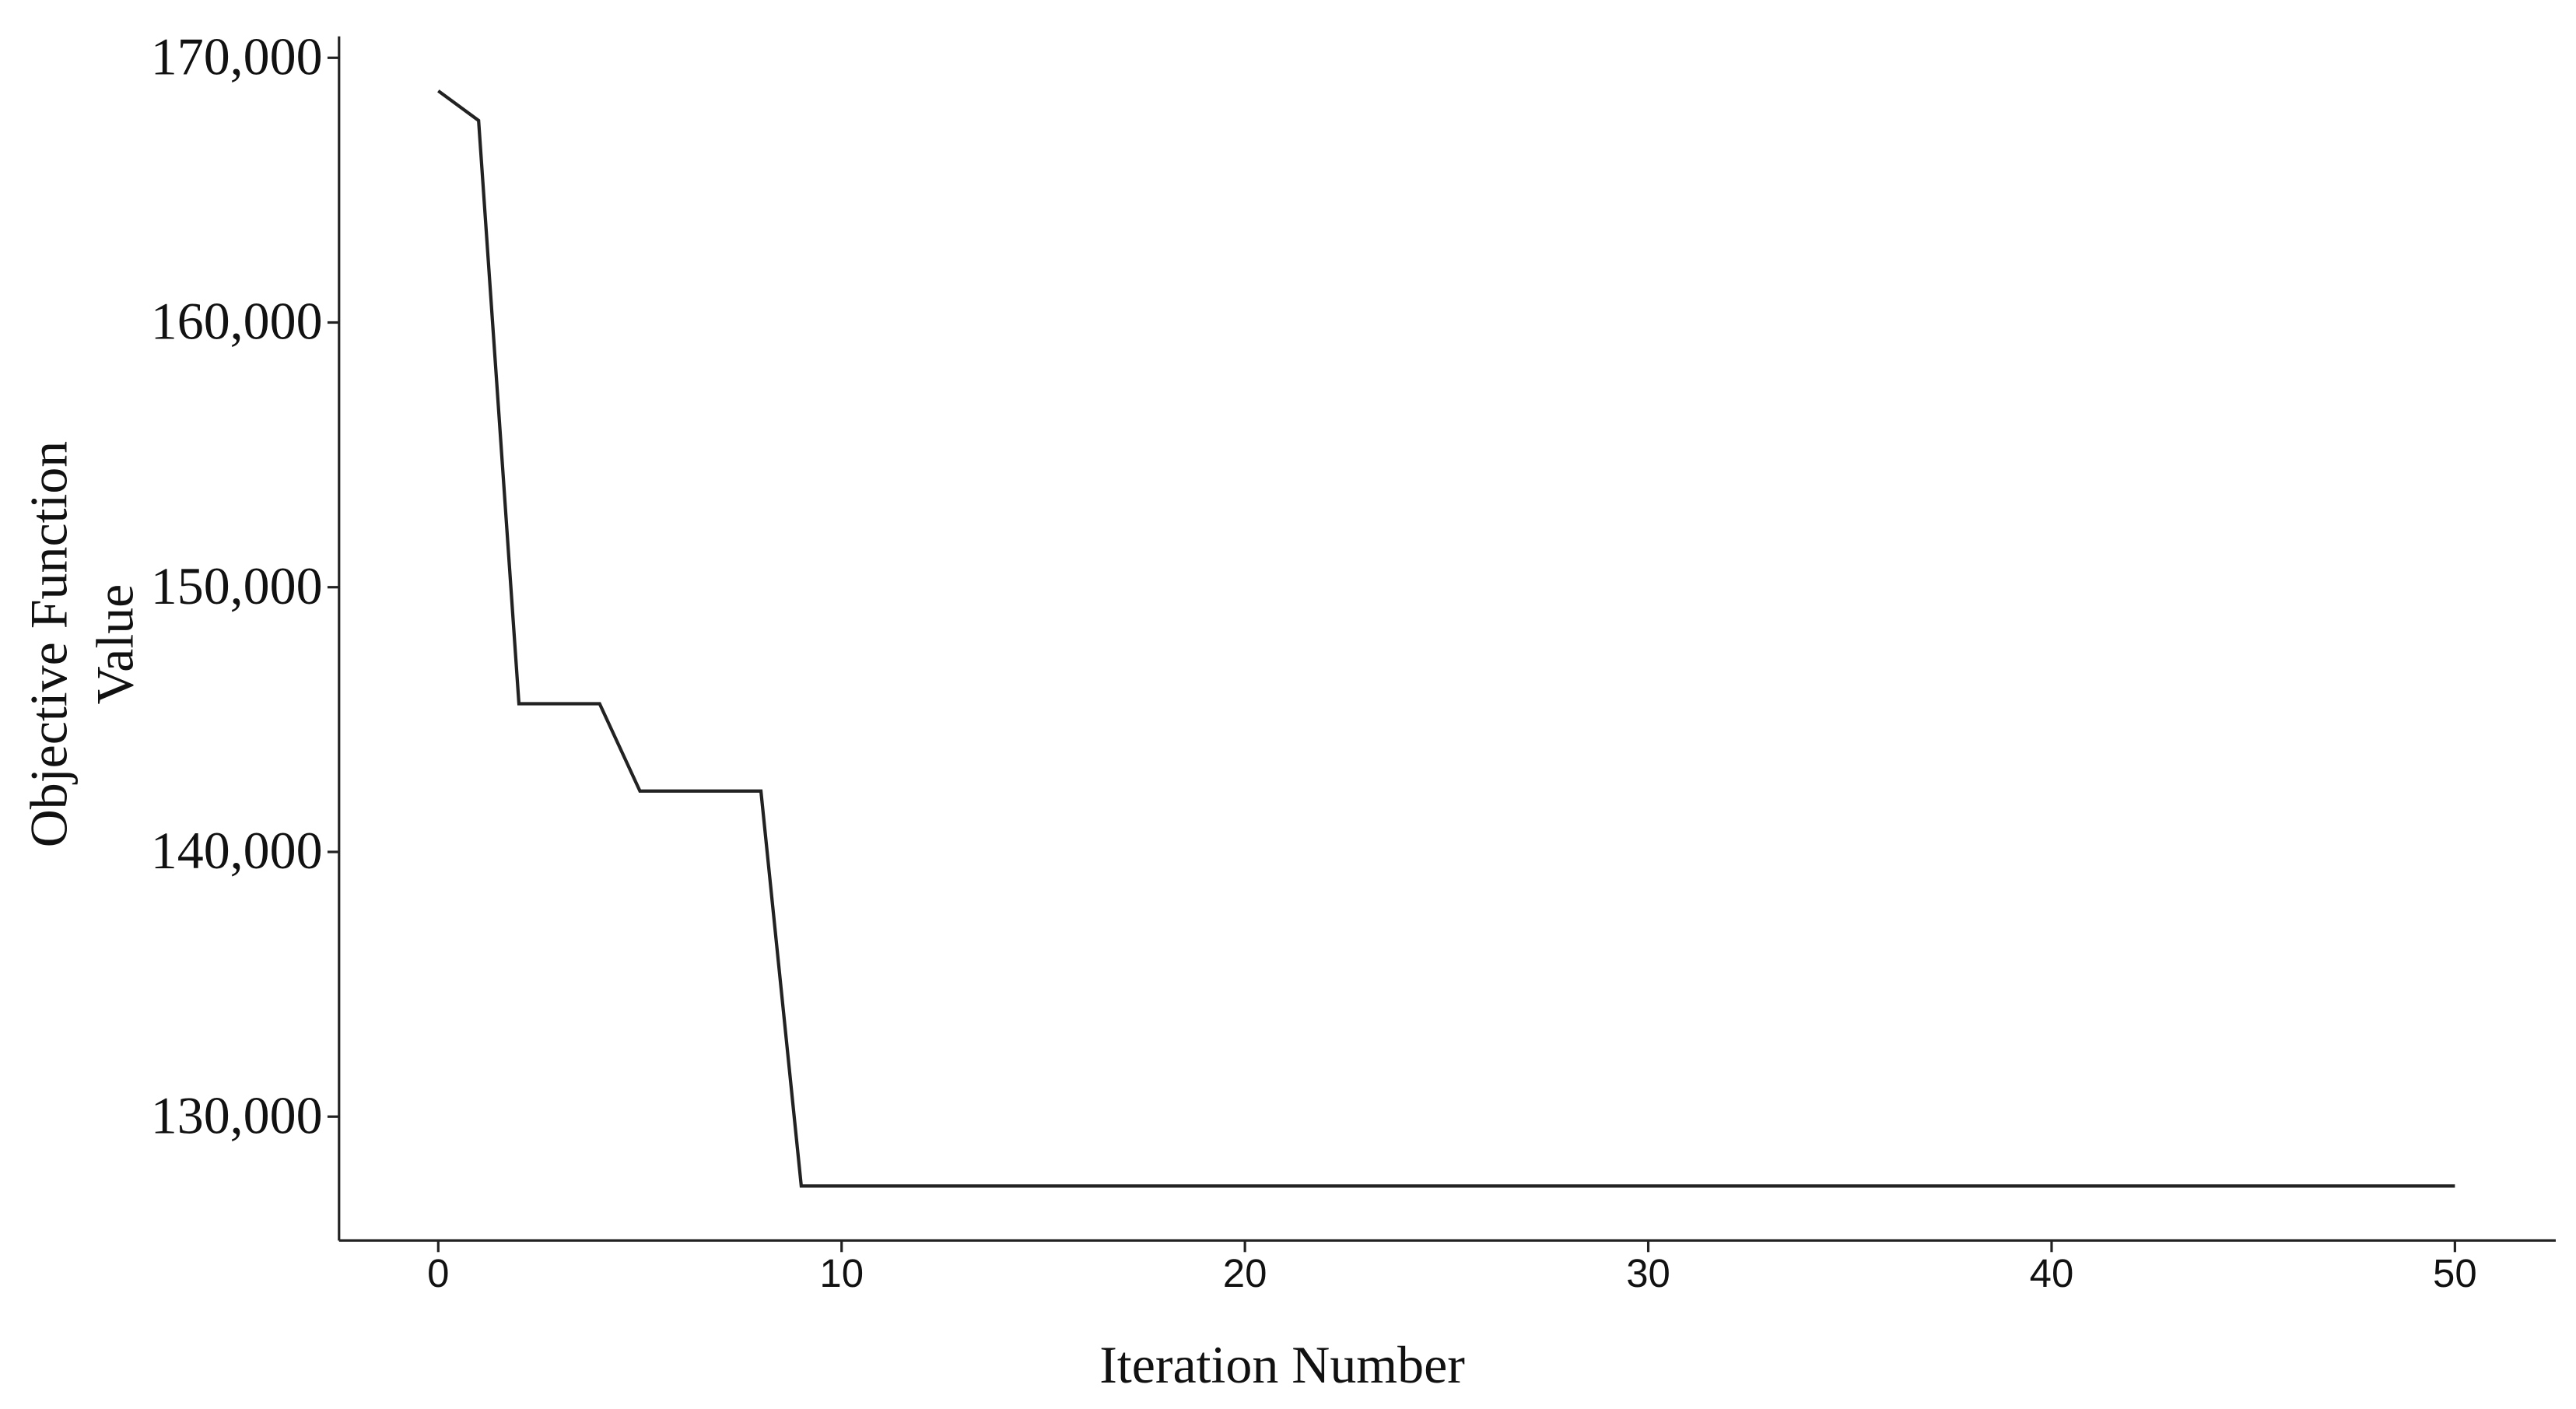  What do you see at coordinates (1282, 1364) in the screenshot?
I see `x-axis-label: Iteration Number` at bounding box center [1282, 1364].